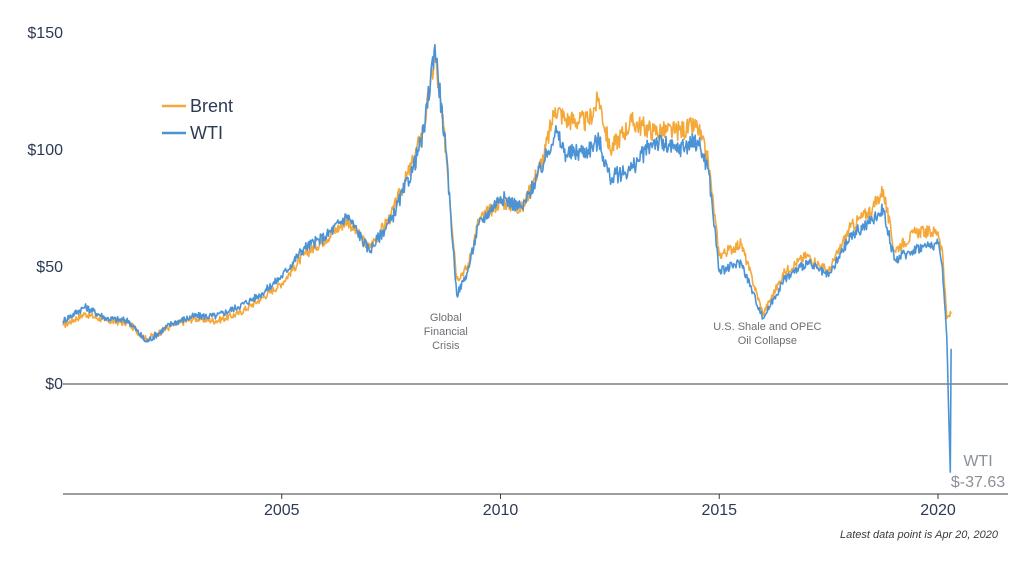  Describe the element at coordinates (610, 506) in the screenshot. I see `x-axis-ticks: 2005 2010 2015 2020` at that location.